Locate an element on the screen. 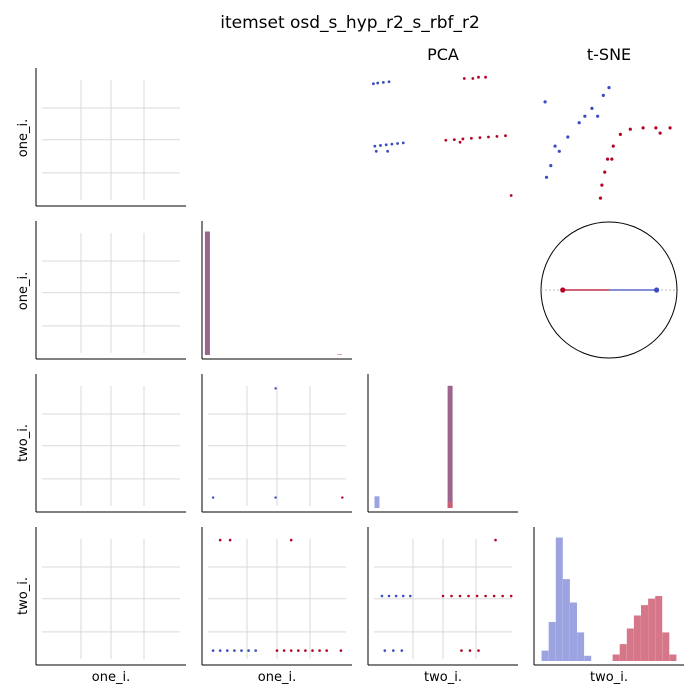 The height and width of the screenshot is (700, 700). col-label-3: two_i. is located at coordinates (443, 677).